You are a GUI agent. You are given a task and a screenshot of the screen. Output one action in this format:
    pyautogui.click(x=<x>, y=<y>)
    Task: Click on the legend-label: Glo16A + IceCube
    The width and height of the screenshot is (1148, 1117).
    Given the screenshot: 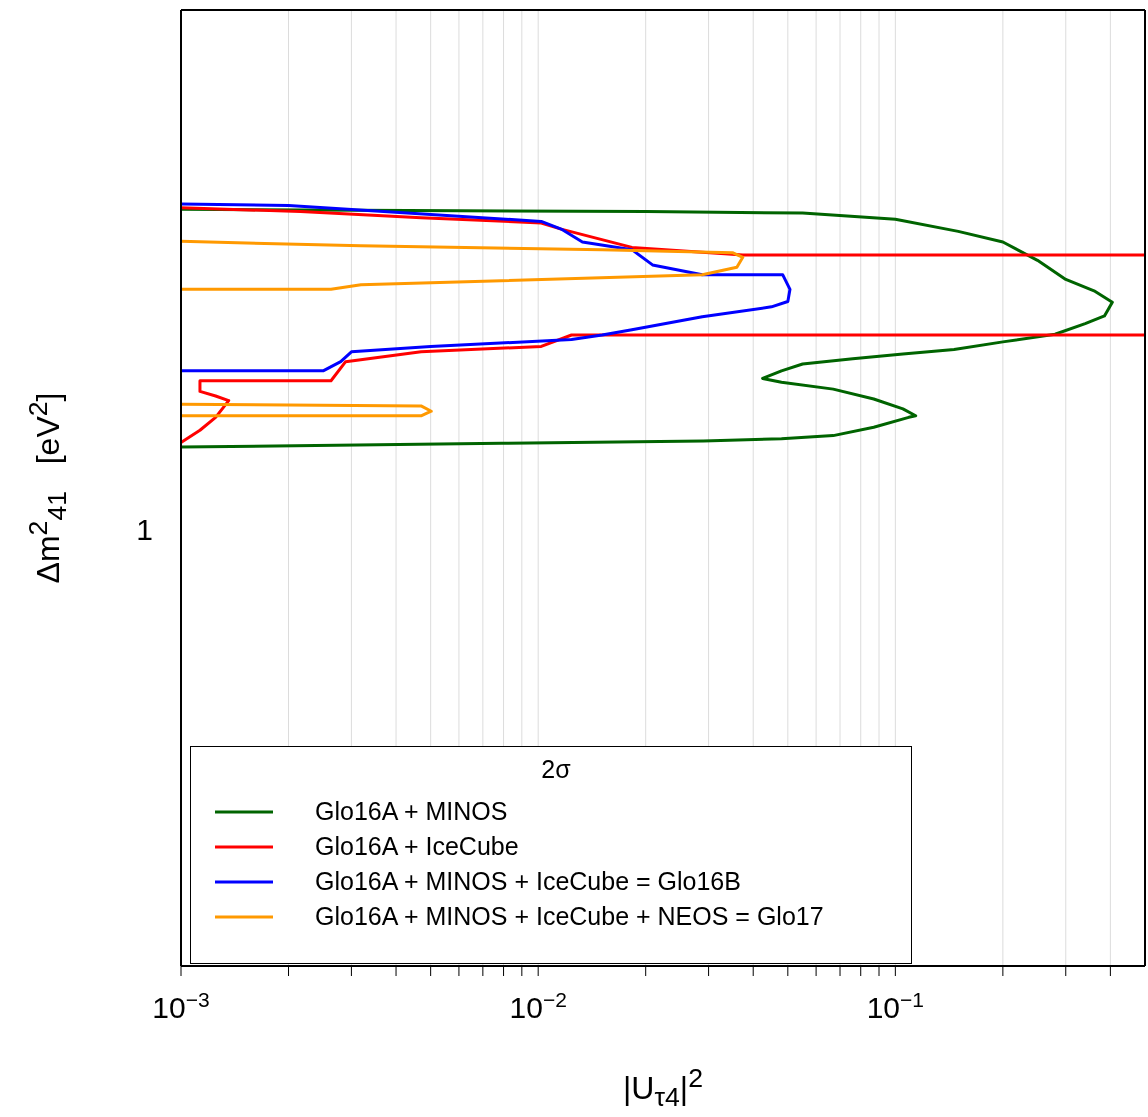 What is the action you would take?
    pyautogui.click(x=417, y=846)
    